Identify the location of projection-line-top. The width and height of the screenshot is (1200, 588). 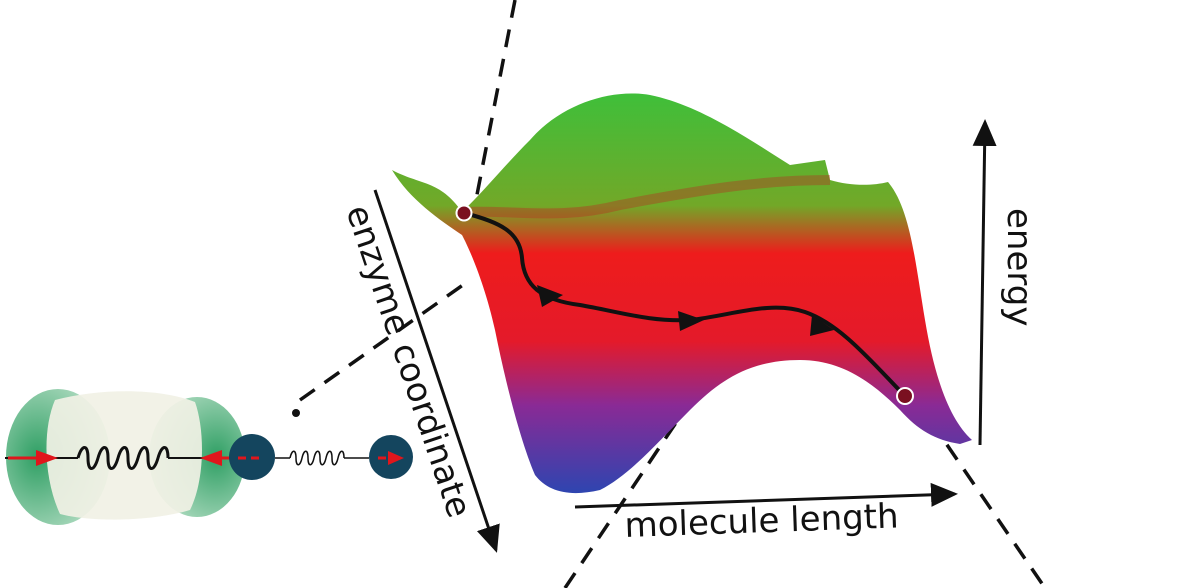
(495, 103).